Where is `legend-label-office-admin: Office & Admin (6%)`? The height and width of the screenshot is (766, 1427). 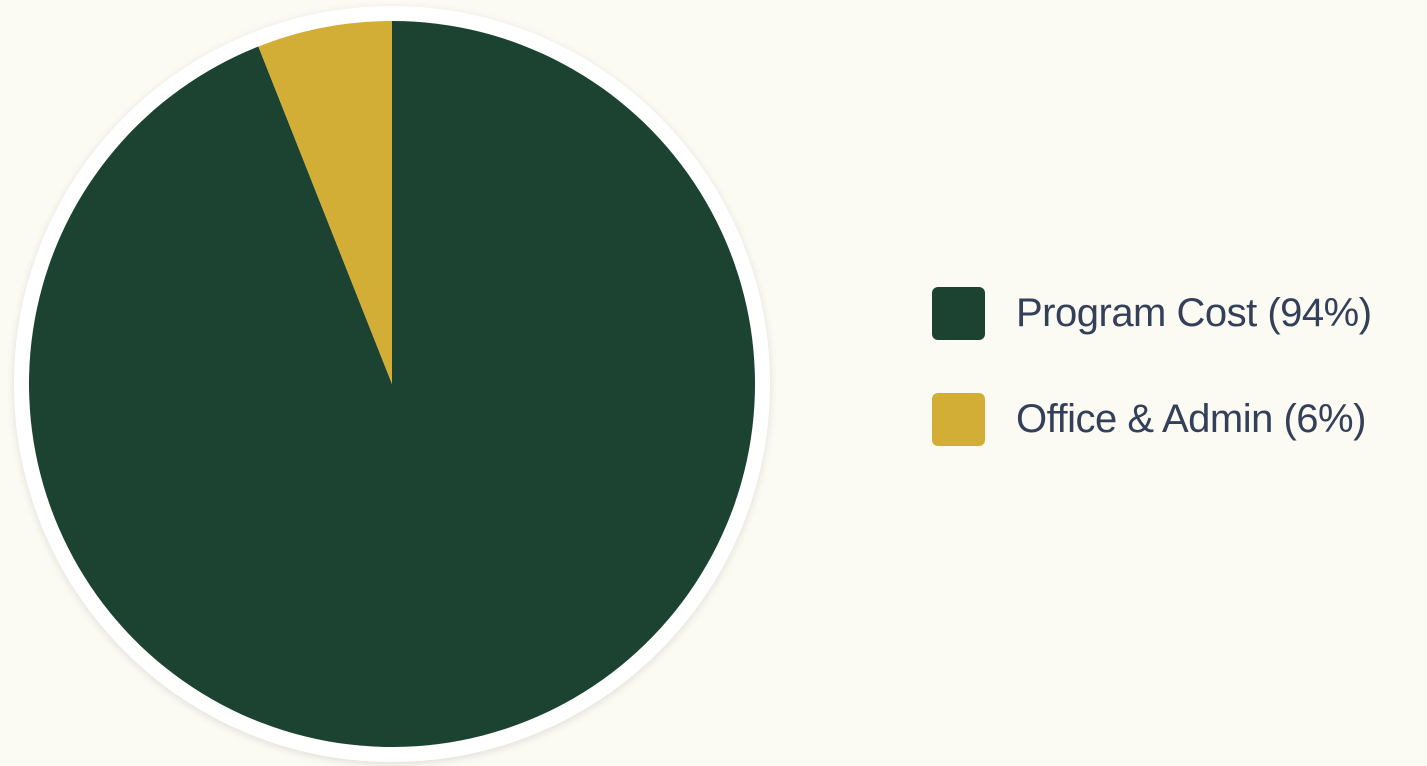 legend-label-office-admin: Office & Admin (6%) is located at coordinates (1191, 419).